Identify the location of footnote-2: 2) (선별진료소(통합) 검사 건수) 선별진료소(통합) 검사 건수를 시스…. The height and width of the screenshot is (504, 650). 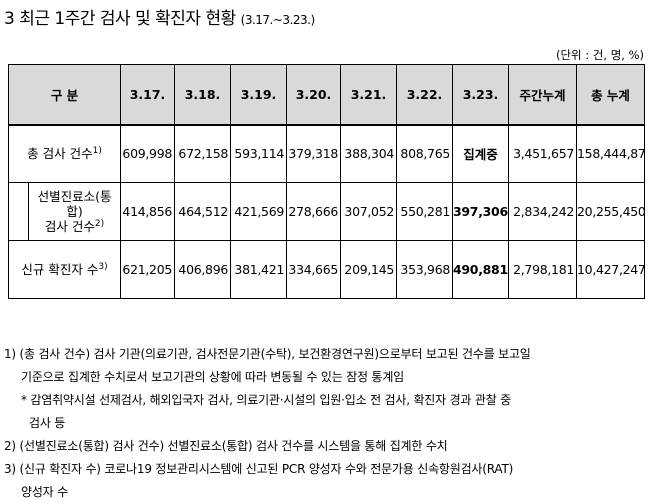
(226, 446).